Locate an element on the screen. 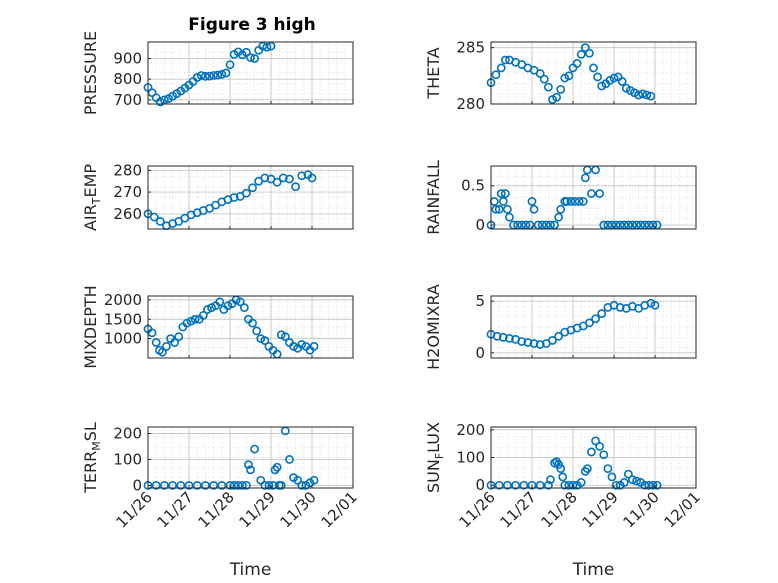  y-tick-label: 270 is located at coordinates (127, 192).